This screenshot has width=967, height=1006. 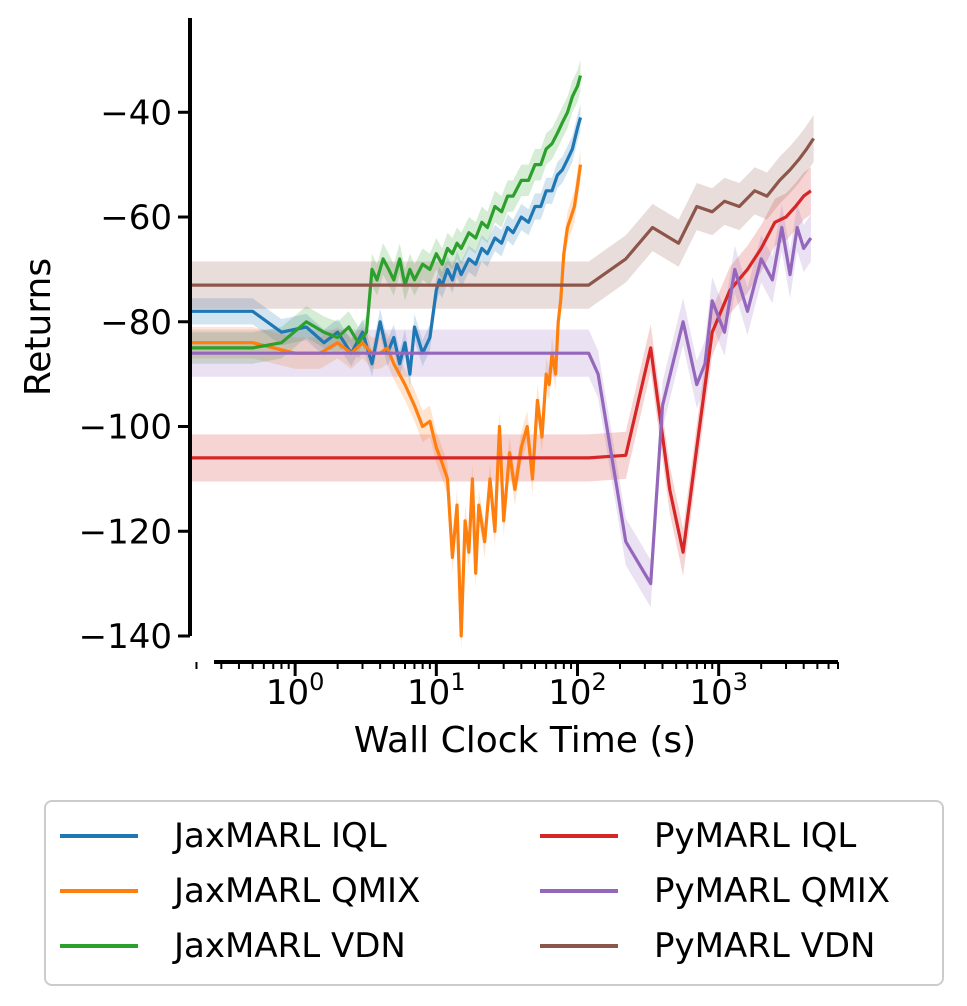 What do you see at coordinates (125, 532) in the screenshot?
I see `y-tick-label: −120` at bounding box center [125, 532].